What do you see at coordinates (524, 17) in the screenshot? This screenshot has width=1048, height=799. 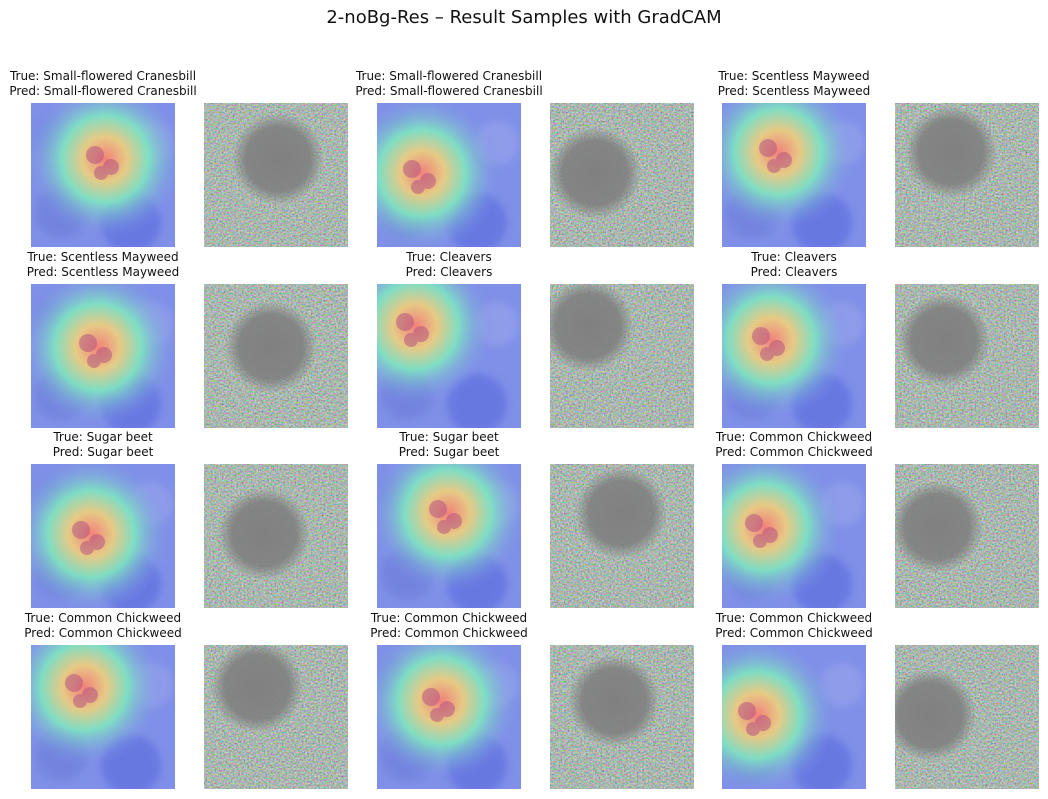 I see `figure-title: 2-noBg-Res – Result Samples with GradCAM` at bounding box center [524, 17].